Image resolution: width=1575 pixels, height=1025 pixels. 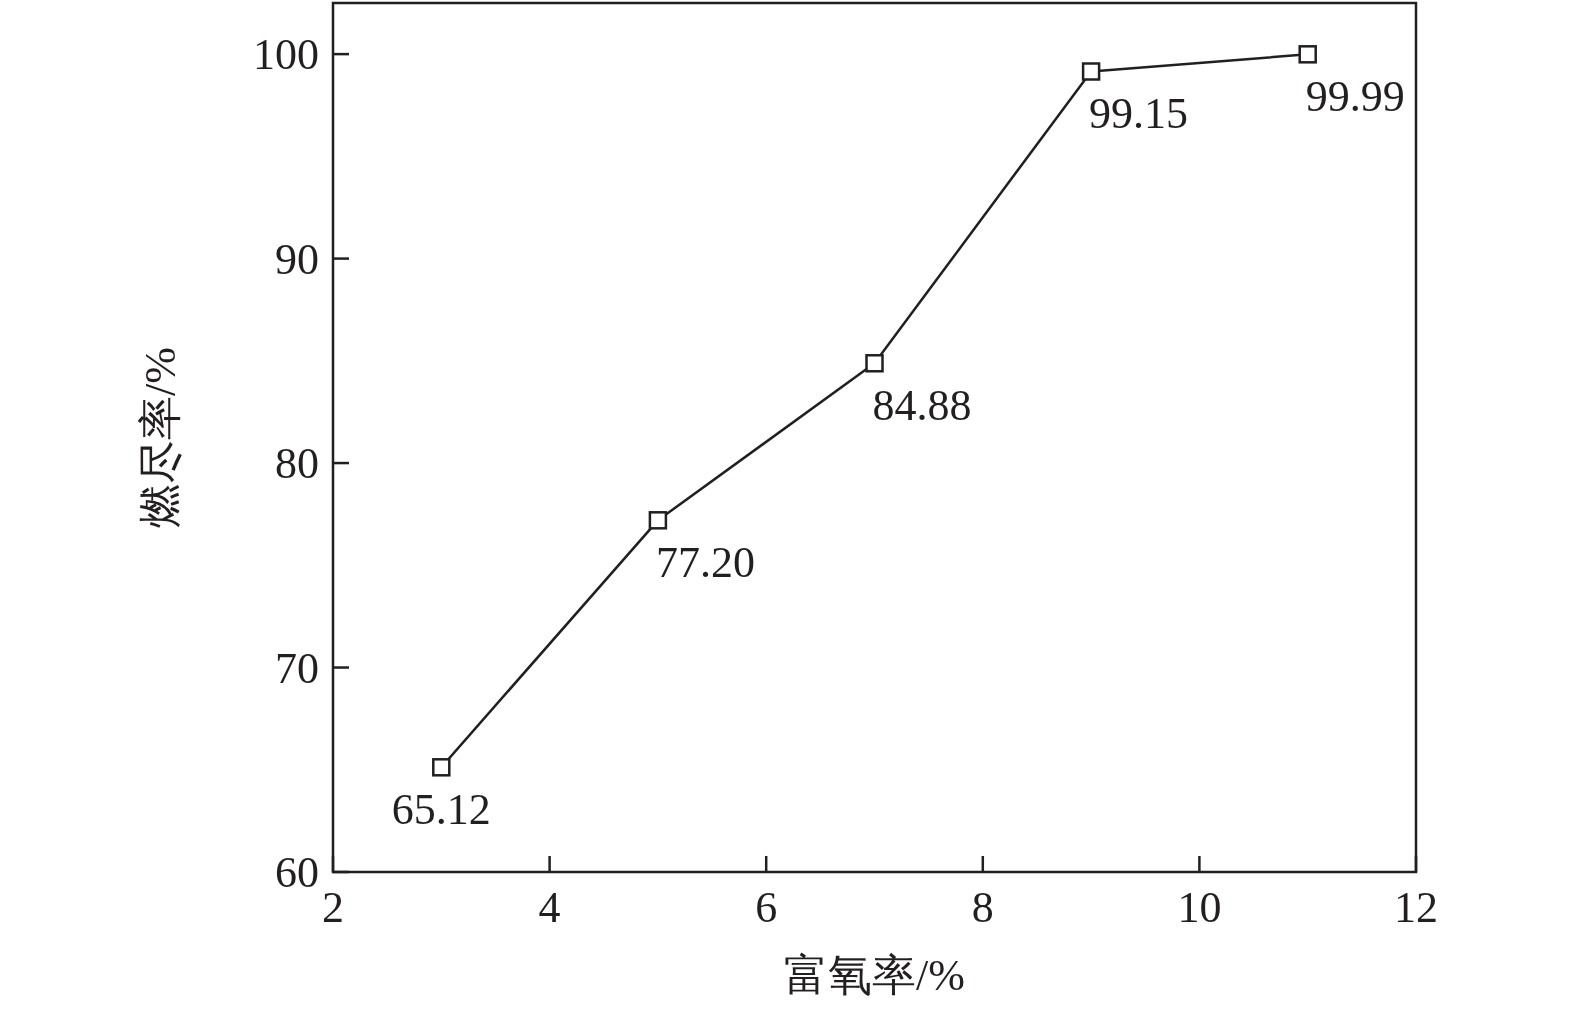 I want to click on y-tick-label: 90, so click(x=297, y=259).